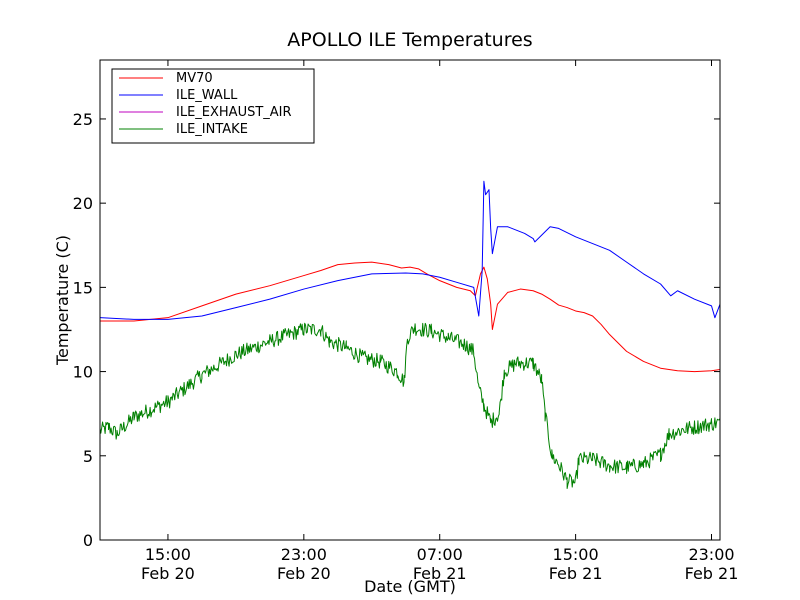 This screenshot has width=800, height=600. Describe the element at coordinates (88, 540) in the screenshot. I see `y-tick-label: 0` at that location.